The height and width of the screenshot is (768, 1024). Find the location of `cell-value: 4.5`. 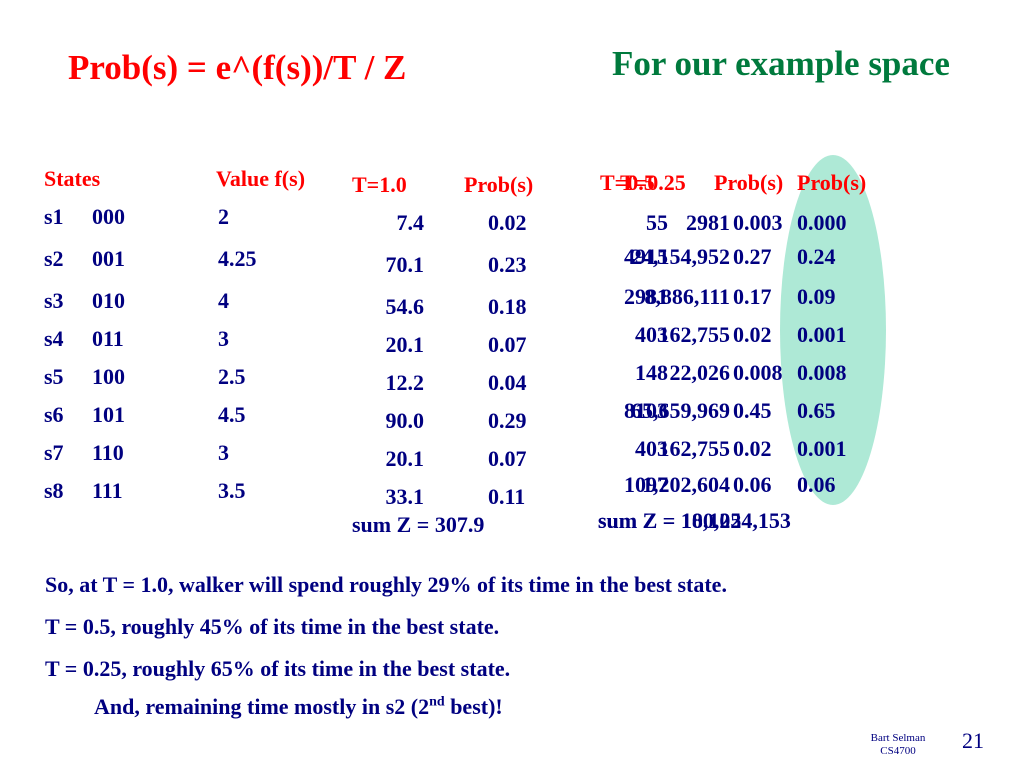

cell-value: 4.5 is located at coordinates (232, 414).